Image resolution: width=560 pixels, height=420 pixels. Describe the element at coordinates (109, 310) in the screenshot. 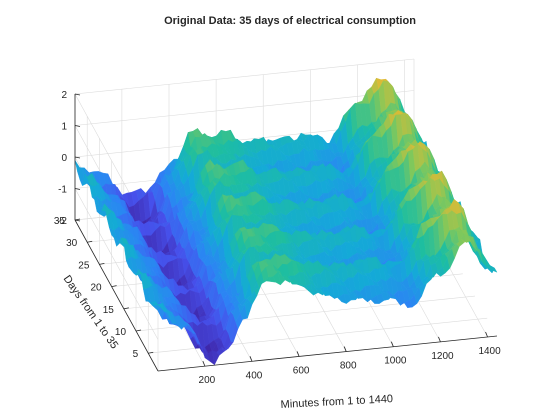

I see `y-tick-label: 15` at that location.